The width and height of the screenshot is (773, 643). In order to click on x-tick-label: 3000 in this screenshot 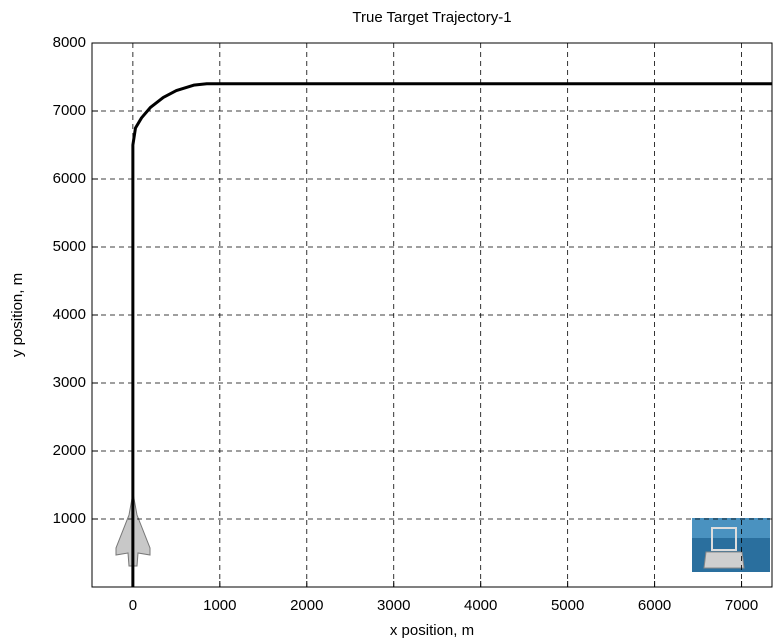, I will do `click(393, 605)`.